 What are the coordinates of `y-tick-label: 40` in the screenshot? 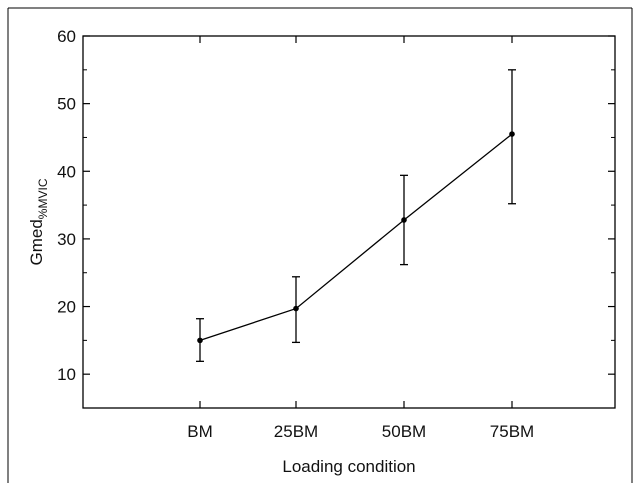 It's located at (66, 171).